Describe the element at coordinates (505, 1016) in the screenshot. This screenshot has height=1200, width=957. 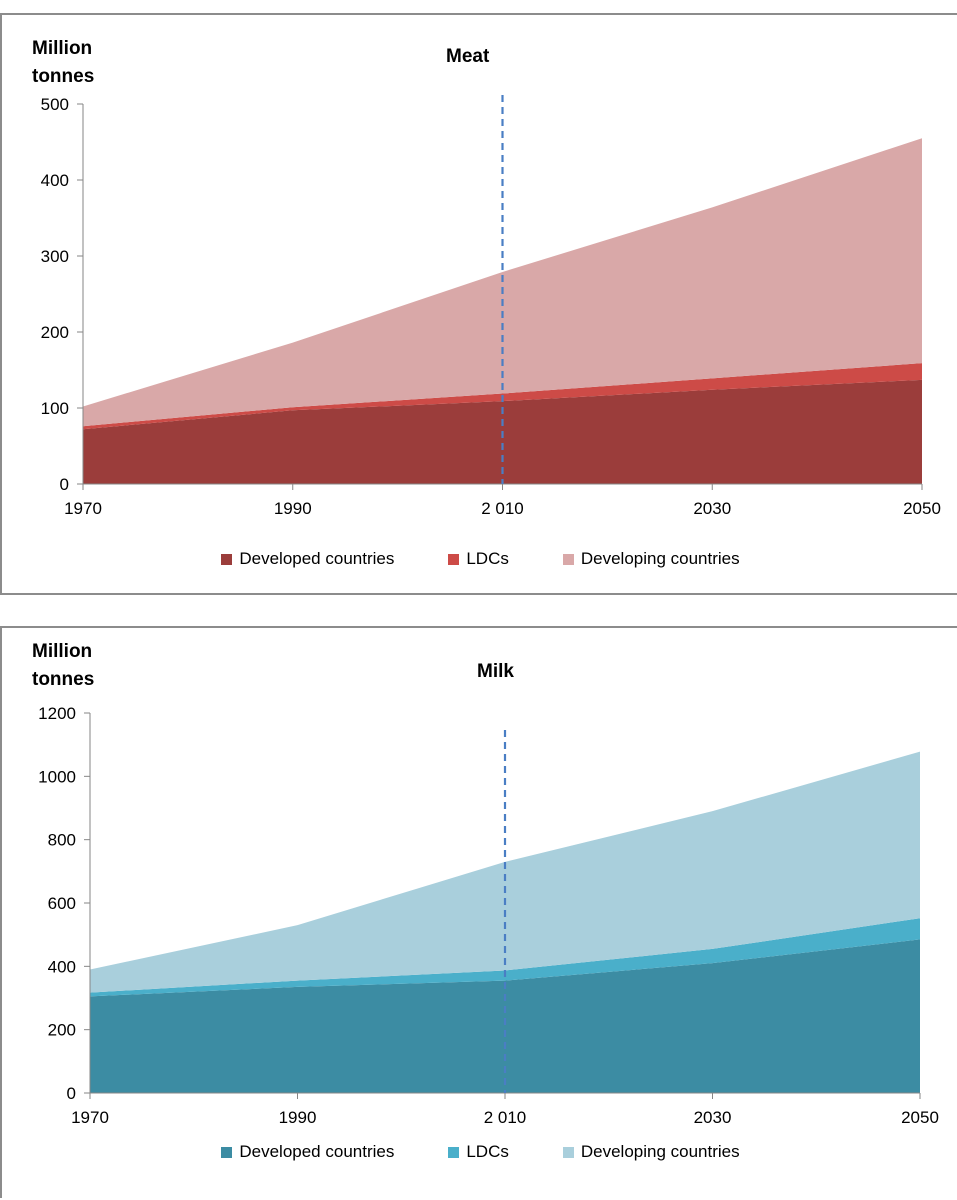
I see `area-developed-countries` at that location.